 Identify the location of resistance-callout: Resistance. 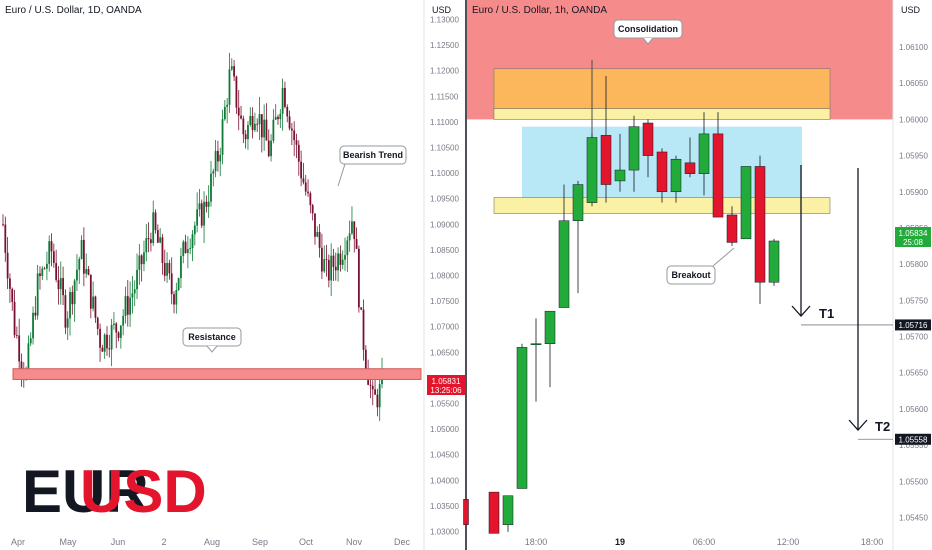
(212, 340).